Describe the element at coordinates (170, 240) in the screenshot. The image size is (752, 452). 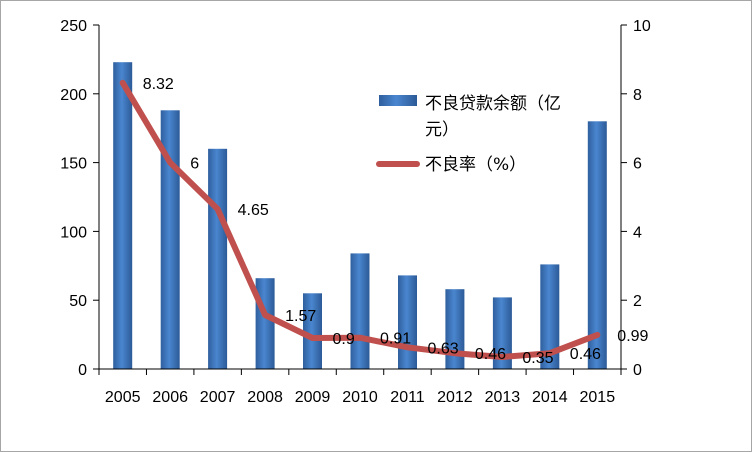
I see `bar-2006` at that location.